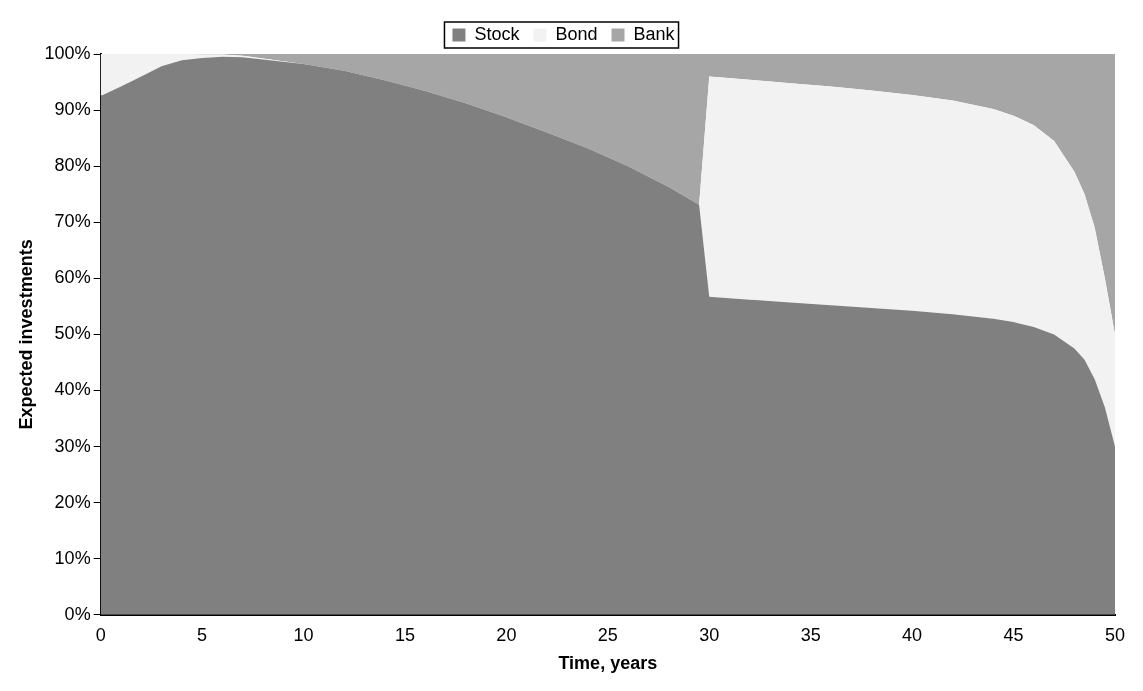 The width and height of the screenshot is (1143, 691). Describe the element at coordinates (608, 663) in the screenshot. I see `x-axis-title: Time, years` at that location.